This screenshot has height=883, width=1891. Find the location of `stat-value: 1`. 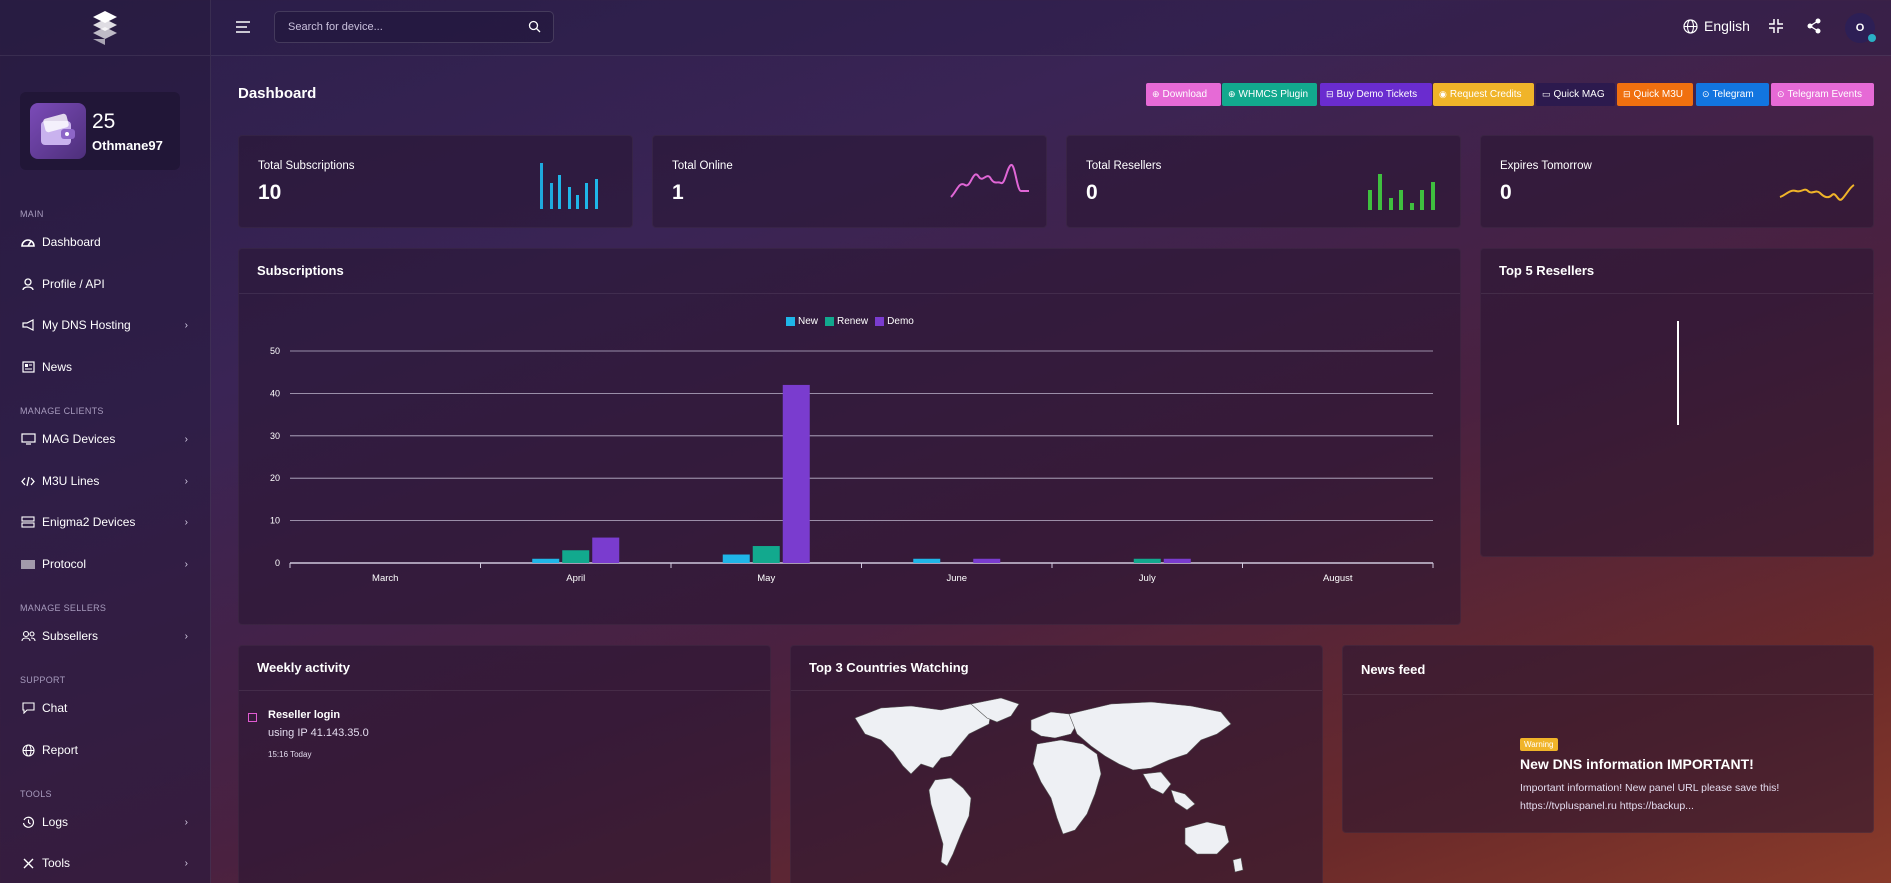

stat-value: 1 is located at coordinates (678, 192).